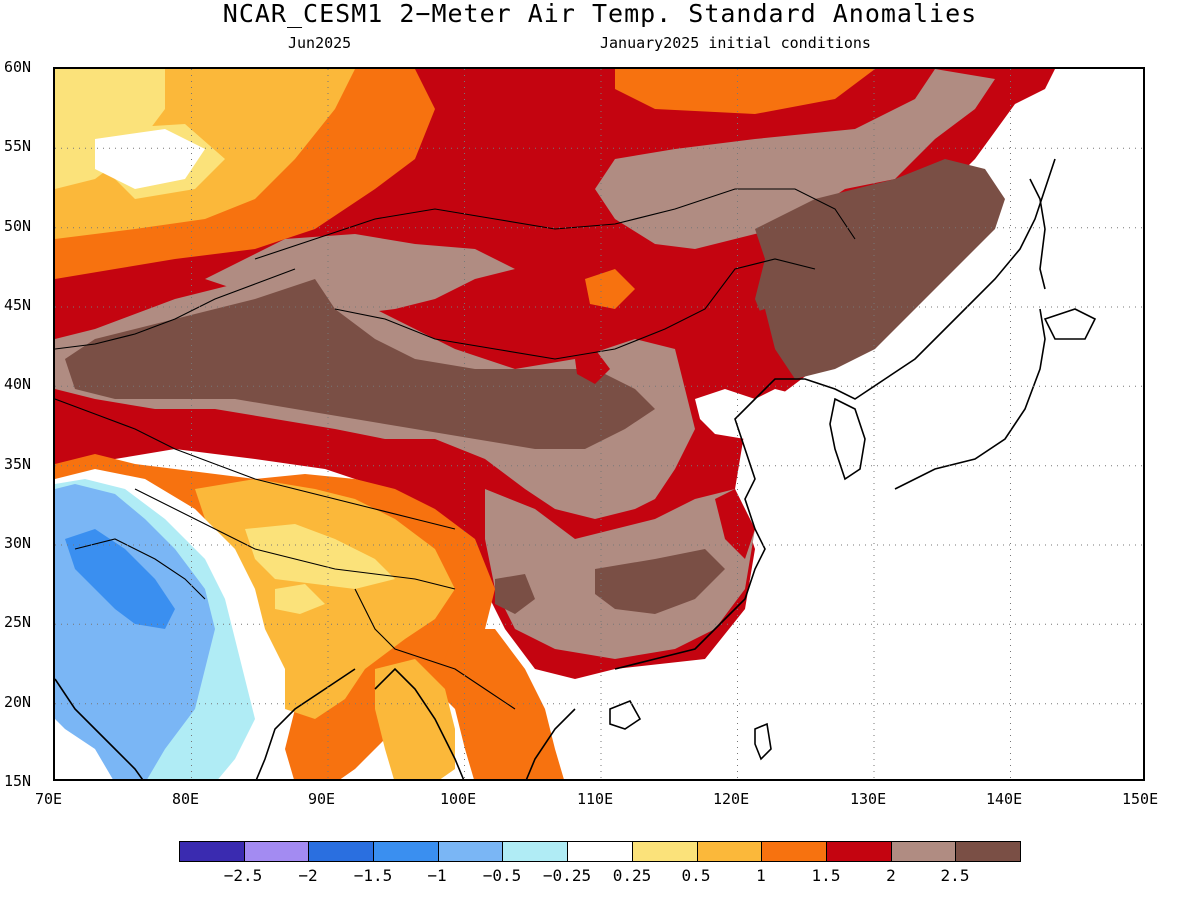  What do you see at coordinates (735, 43) in the screenshot?
I see `initial-conditions: January2025 initial conditions` at bounding box center [735, 43].